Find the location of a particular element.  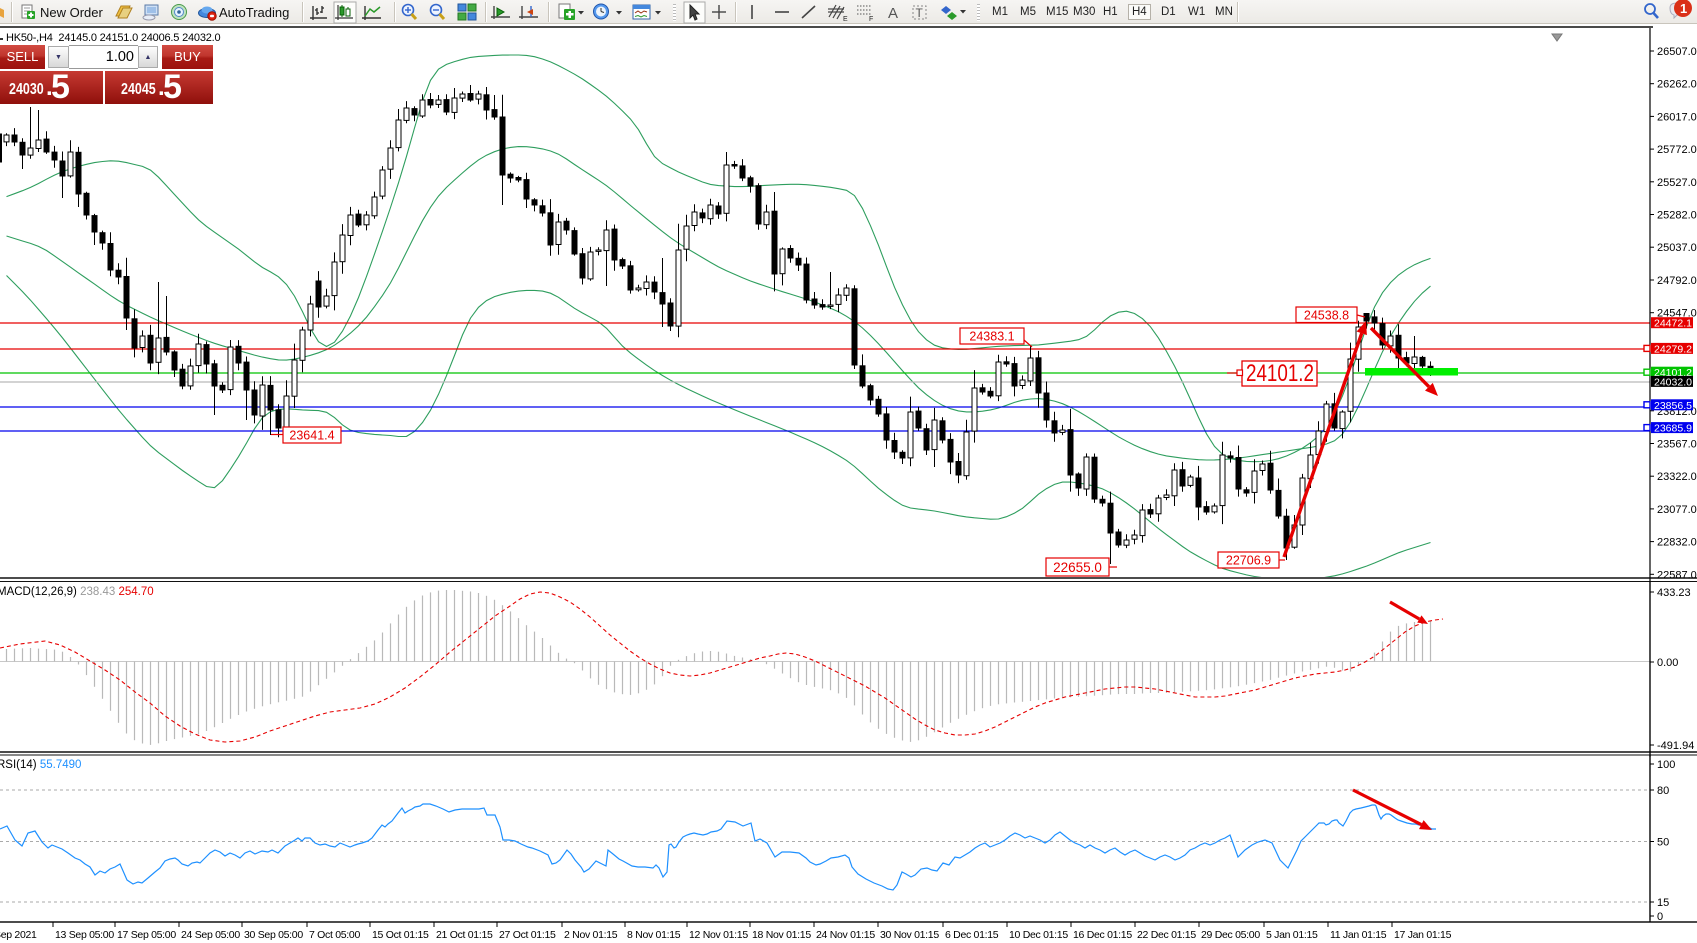

svg-text: T is located at coordinates (920, 13).